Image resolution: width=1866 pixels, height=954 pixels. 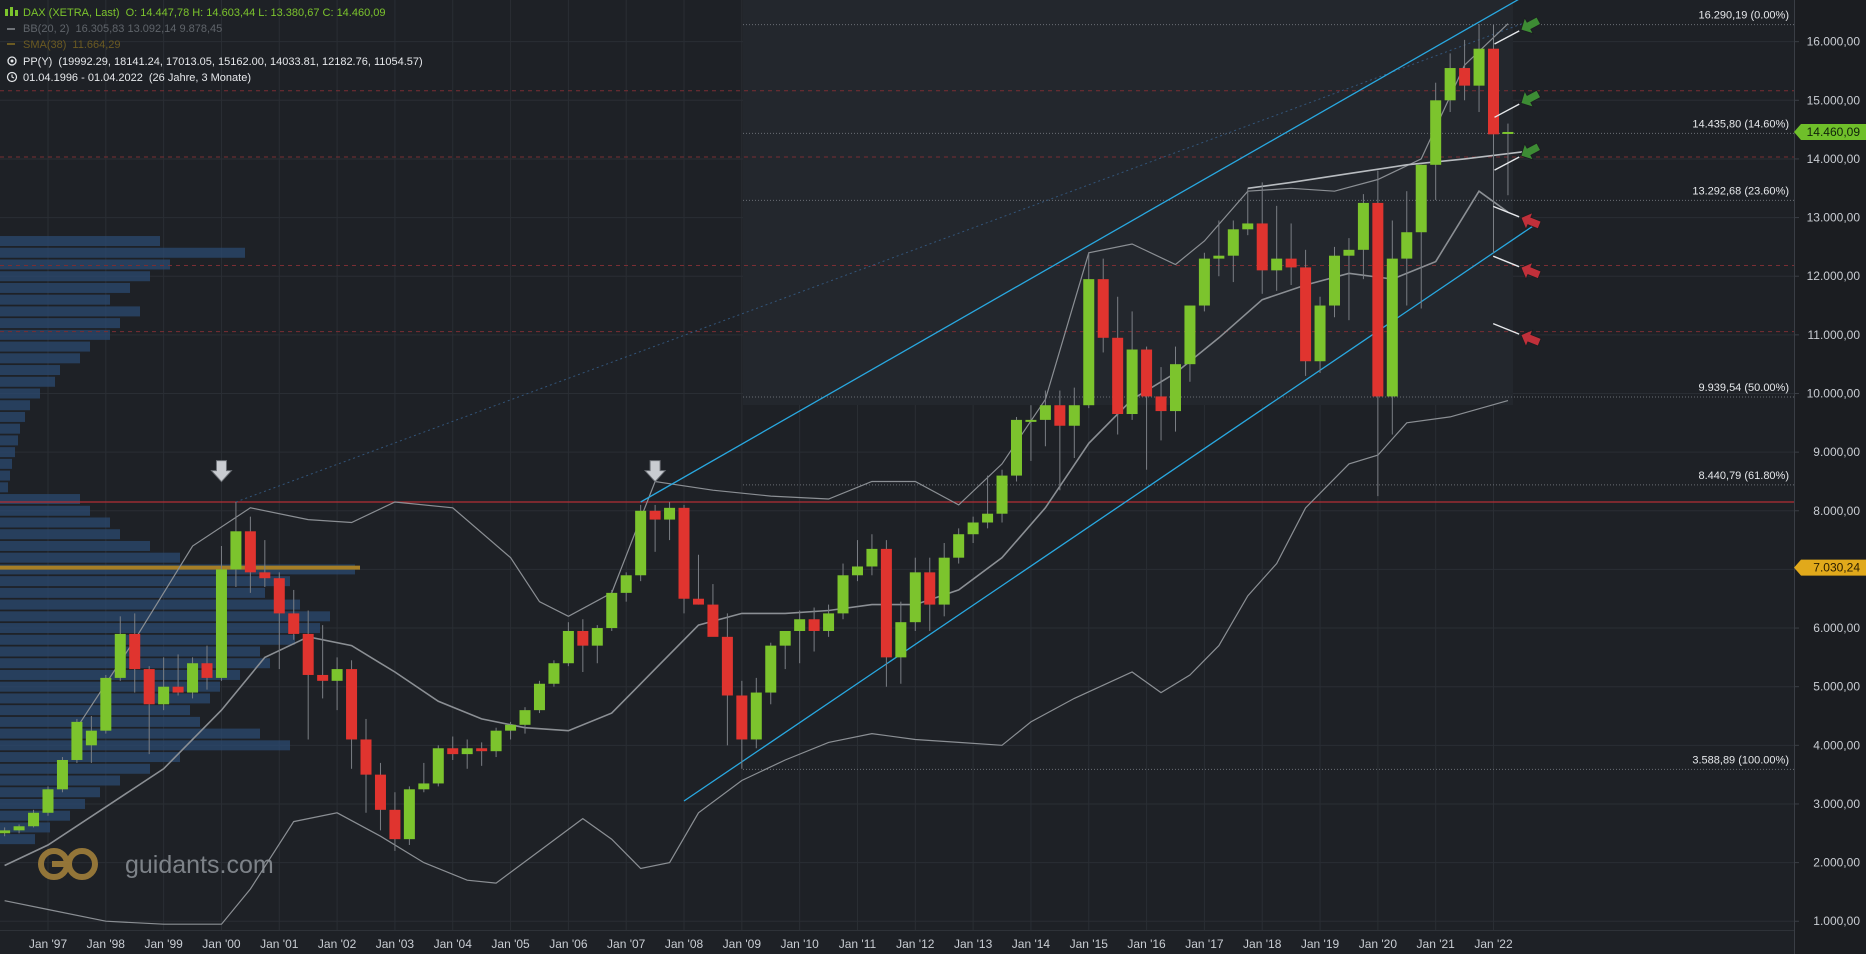 I want to click on y-tick-label: 8.000,00, so click(x=1836, y=511).